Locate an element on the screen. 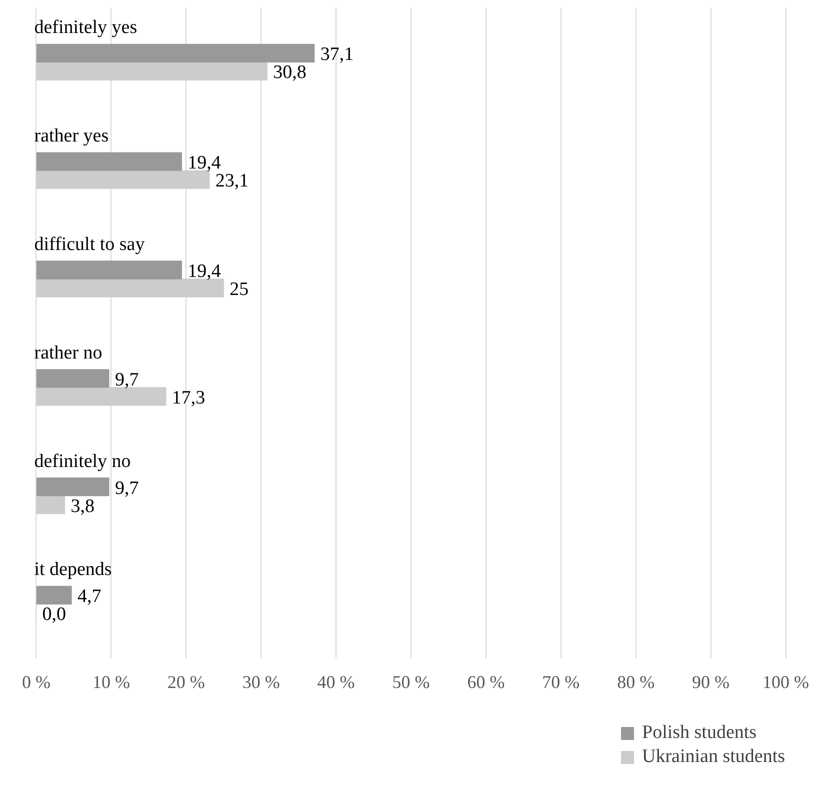  x-tick-label: 40 % is located at coordinates (336, 682).